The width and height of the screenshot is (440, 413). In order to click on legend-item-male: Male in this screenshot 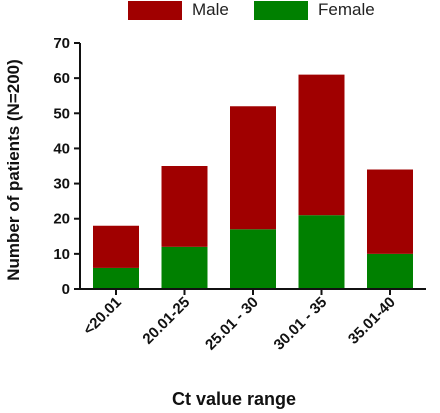, I will do `click(178, 10)`.